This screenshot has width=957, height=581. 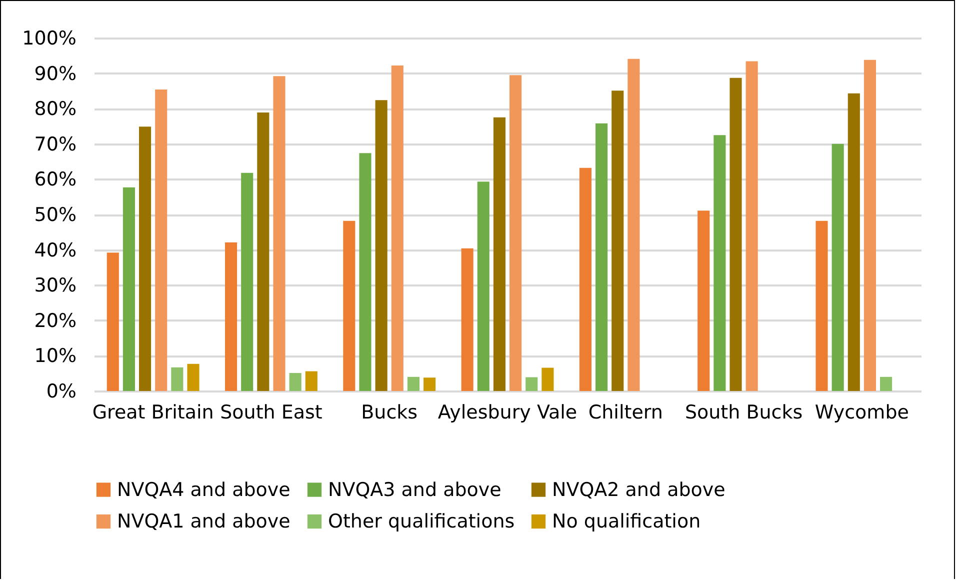 What do you see at coordinates (508, 413) in the screenshot?
I see `x-tick-label: Aylesbury Vale` at bounding box center [508, 413].